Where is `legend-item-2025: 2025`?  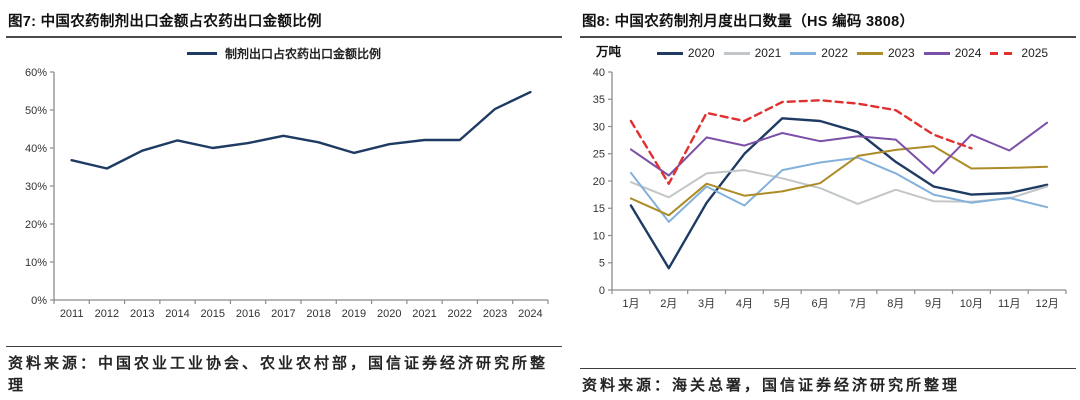
legend-item-2025: 2025 is located at coordinates (1019, 53).